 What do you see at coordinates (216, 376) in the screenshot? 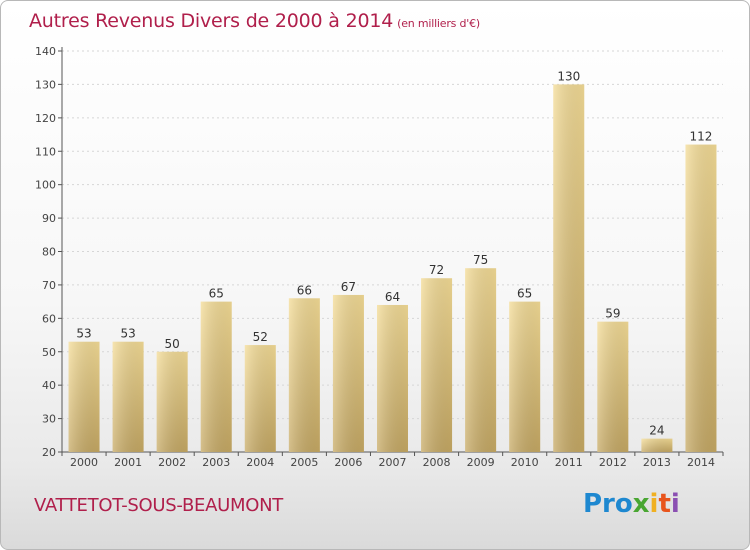
I see `bar-shade-2003` at bounding box center [216, 376].